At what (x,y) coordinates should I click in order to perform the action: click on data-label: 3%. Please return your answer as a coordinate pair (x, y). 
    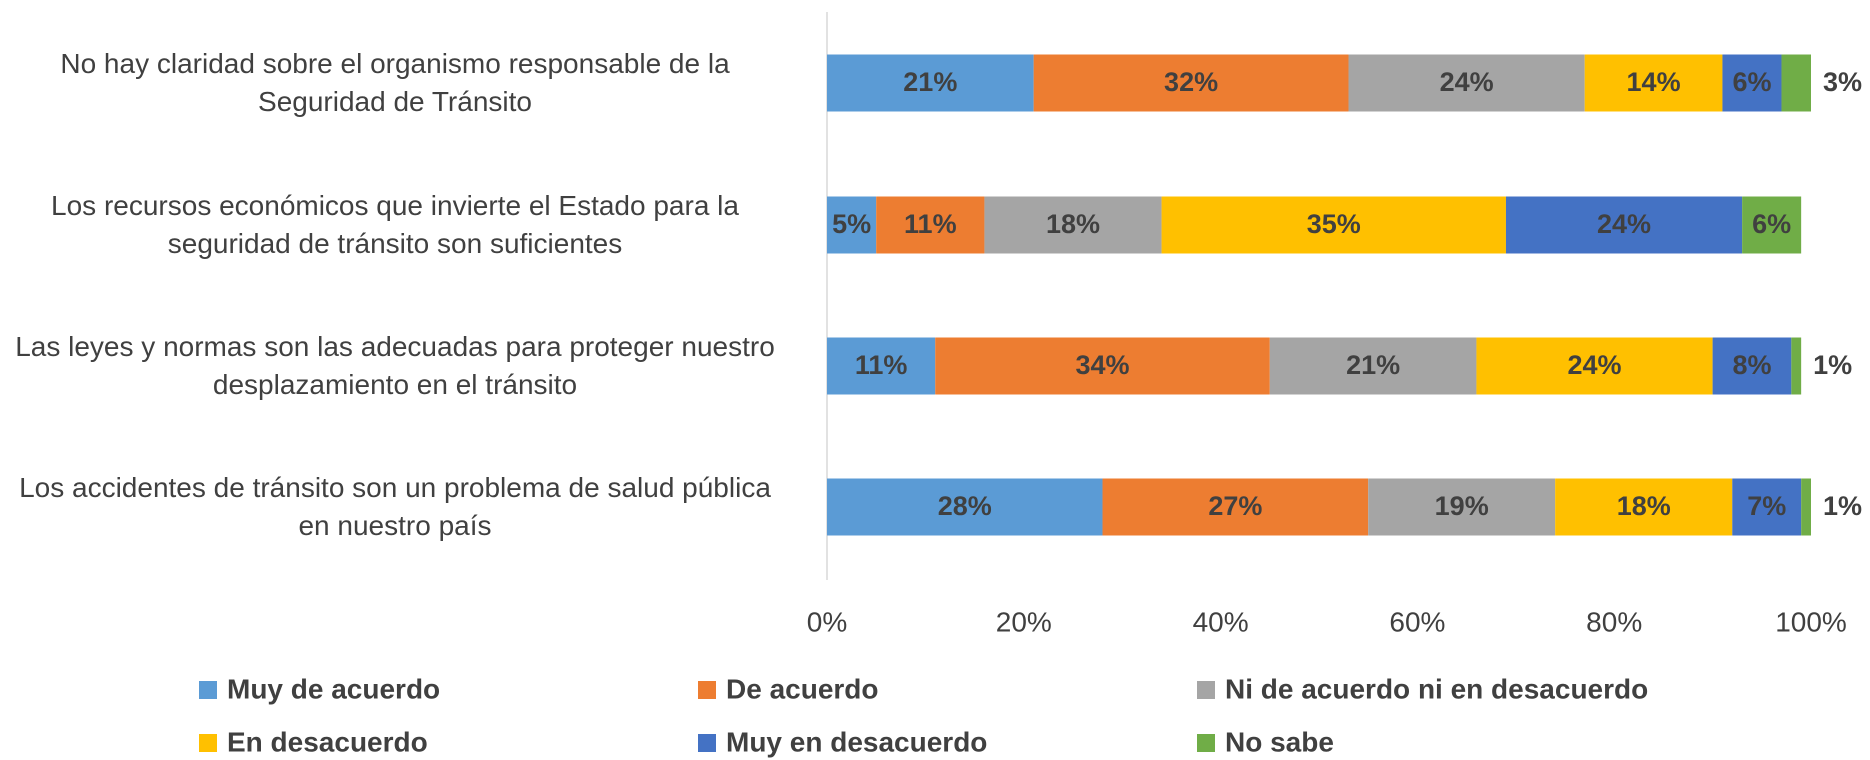
    Looking at the image, I should click on (1842, 82).